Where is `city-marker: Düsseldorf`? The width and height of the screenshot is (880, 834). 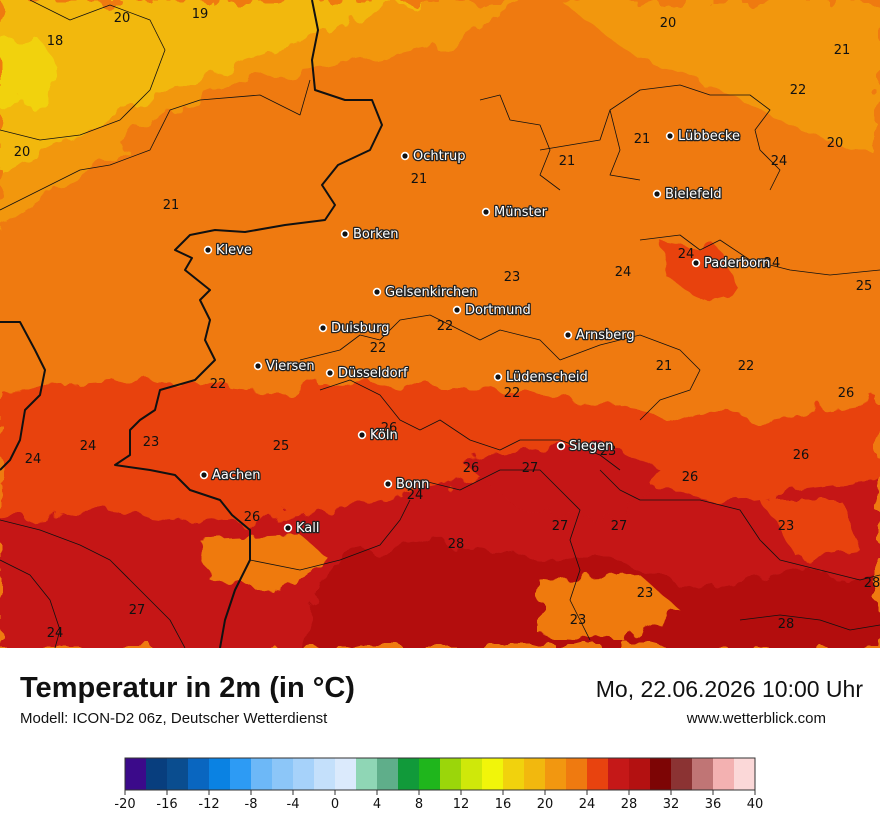 city-marker: Düsseldorf is located at coordinates (367, 373).